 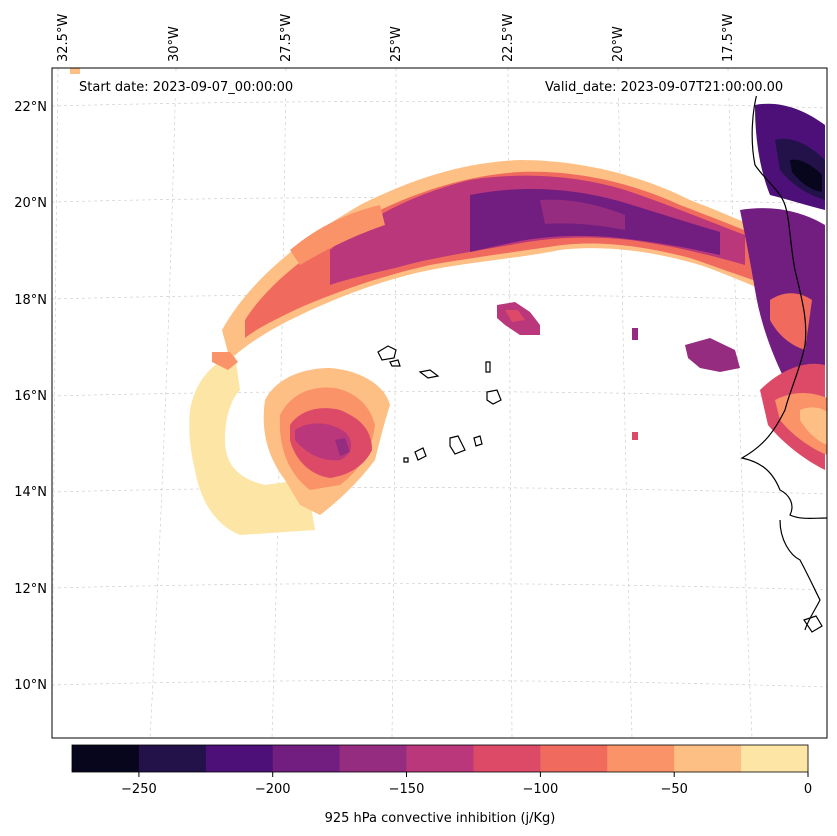 I want to click on lat-label: 14°N, so click(x=30, y=492).